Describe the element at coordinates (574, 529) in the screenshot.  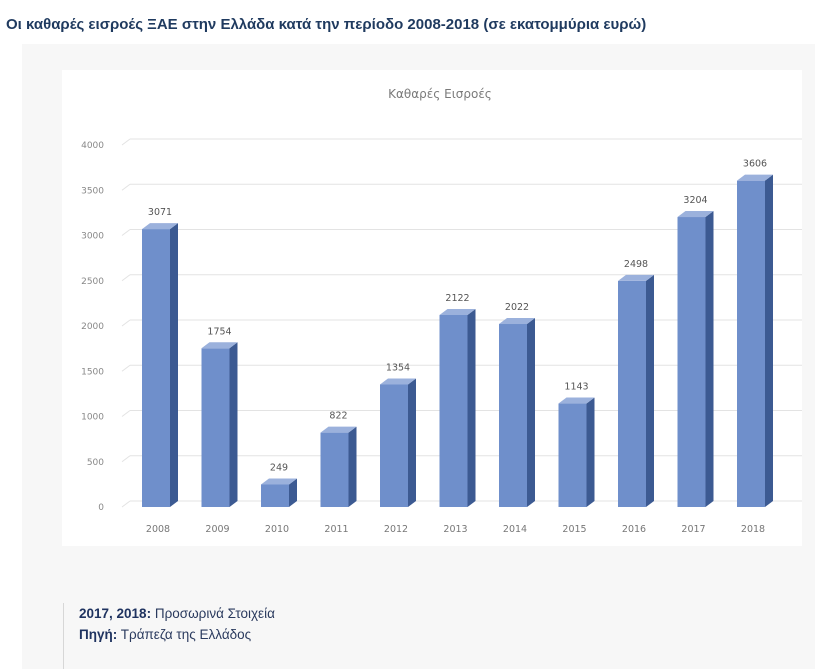
I see `x-tick-label: 2015` at that location.